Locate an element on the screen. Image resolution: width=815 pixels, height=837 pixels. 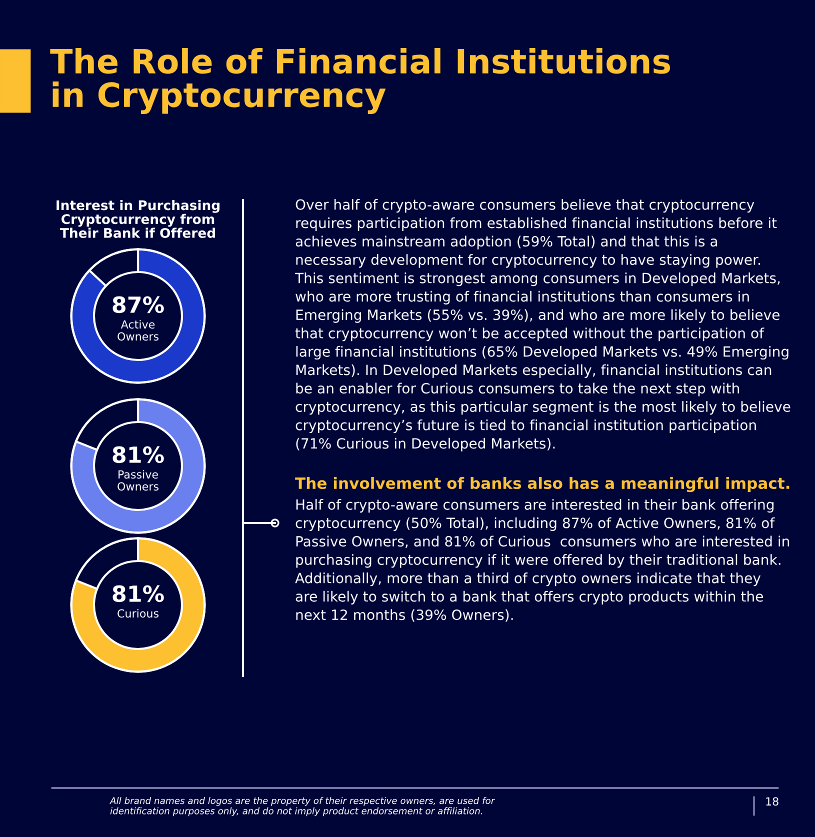
text: The Role of Financial Institutions in Cryptocurrency is located at coordinates (360, 81).